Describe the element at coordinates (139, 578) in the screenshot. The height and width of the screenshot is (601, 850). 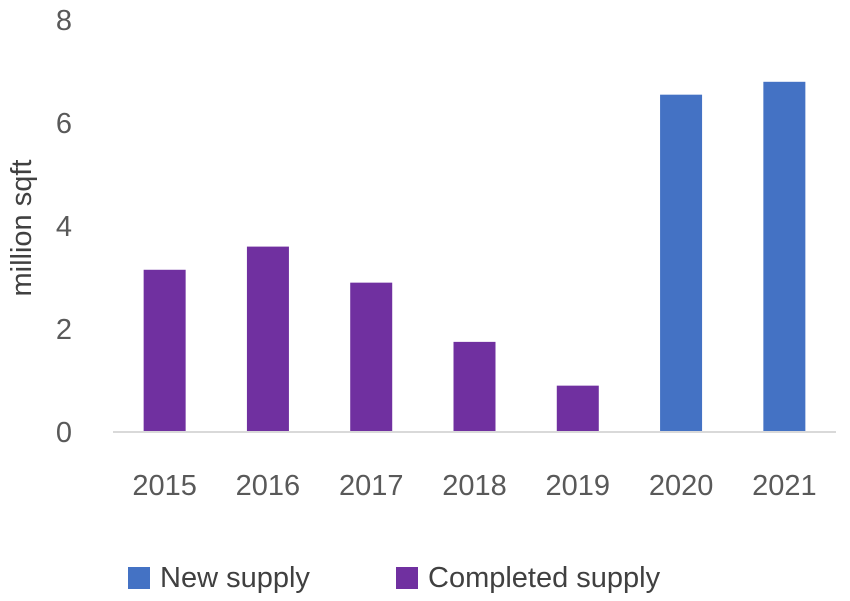
I see `legend-swatch-new-supply` at that location.